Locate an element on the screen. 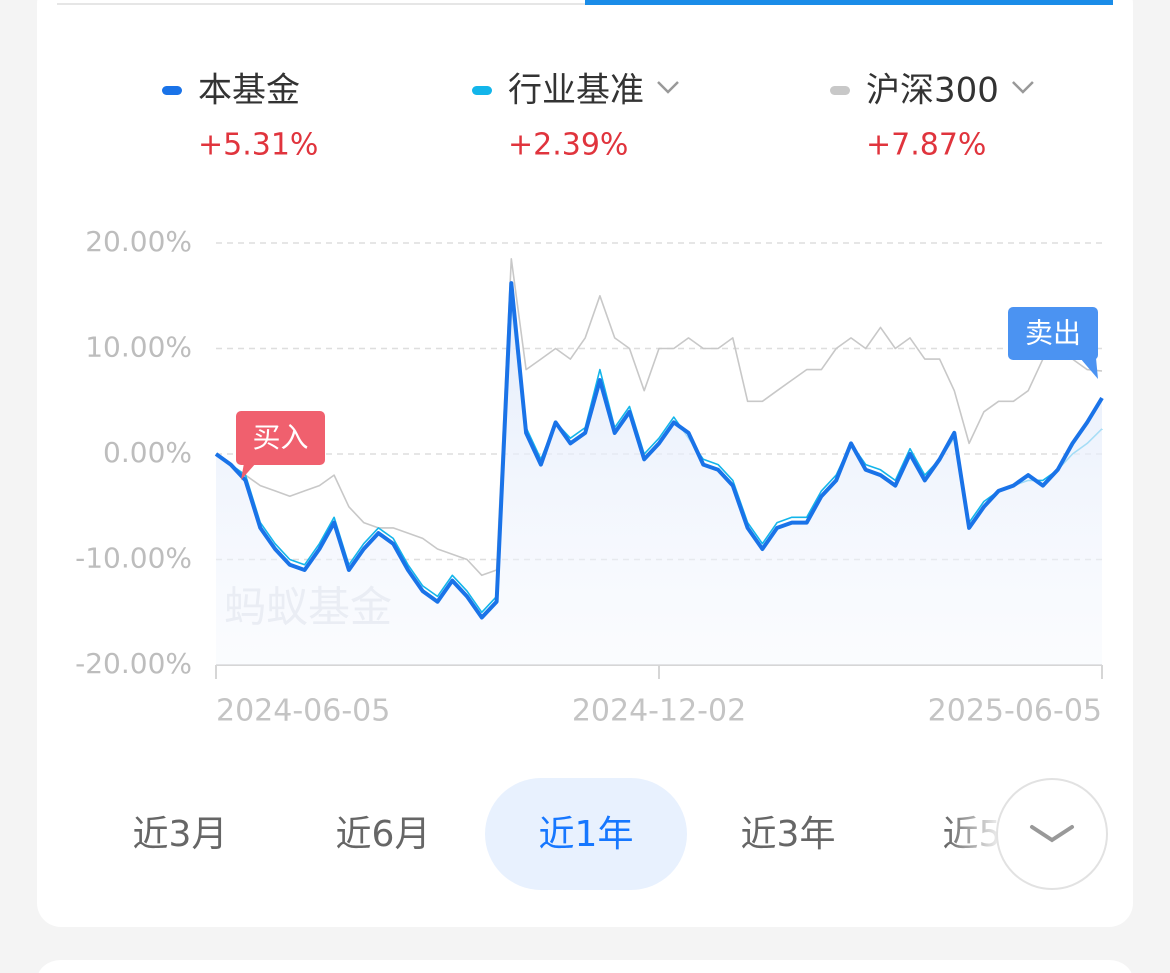 This screenshot has width=1170, height=973. y-tick-label: 20.00% is located at coordinates (138, 241).